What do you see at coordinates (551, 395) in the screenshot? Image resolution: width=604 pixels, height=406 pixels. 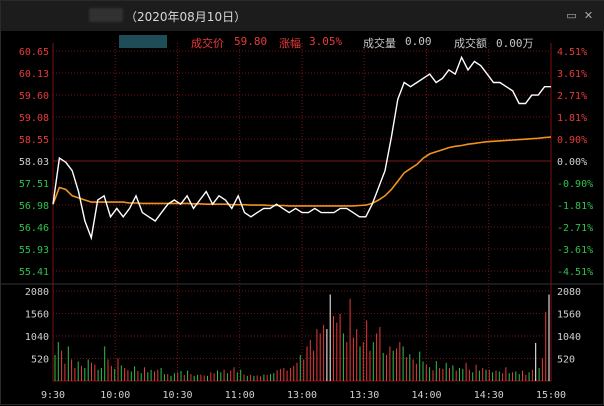 I see `x-tick-label: 15:00` at bounding box center [551, 395].